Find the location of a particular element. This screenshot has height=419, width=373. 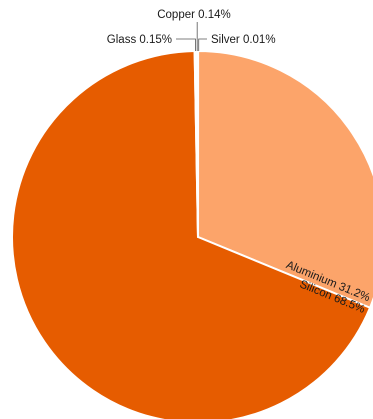

leader-silver is located at coordinates (202, 45).